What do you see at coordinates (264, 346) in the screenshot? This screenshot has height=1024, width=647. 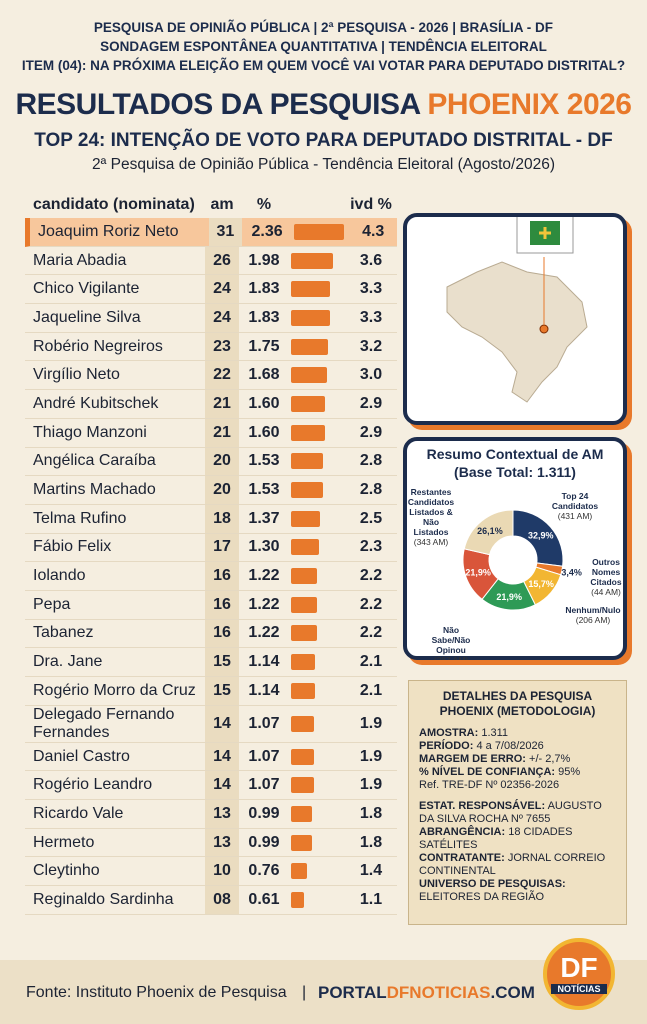 I see `percent-value: 1.75` at bounding box center [264, 346].